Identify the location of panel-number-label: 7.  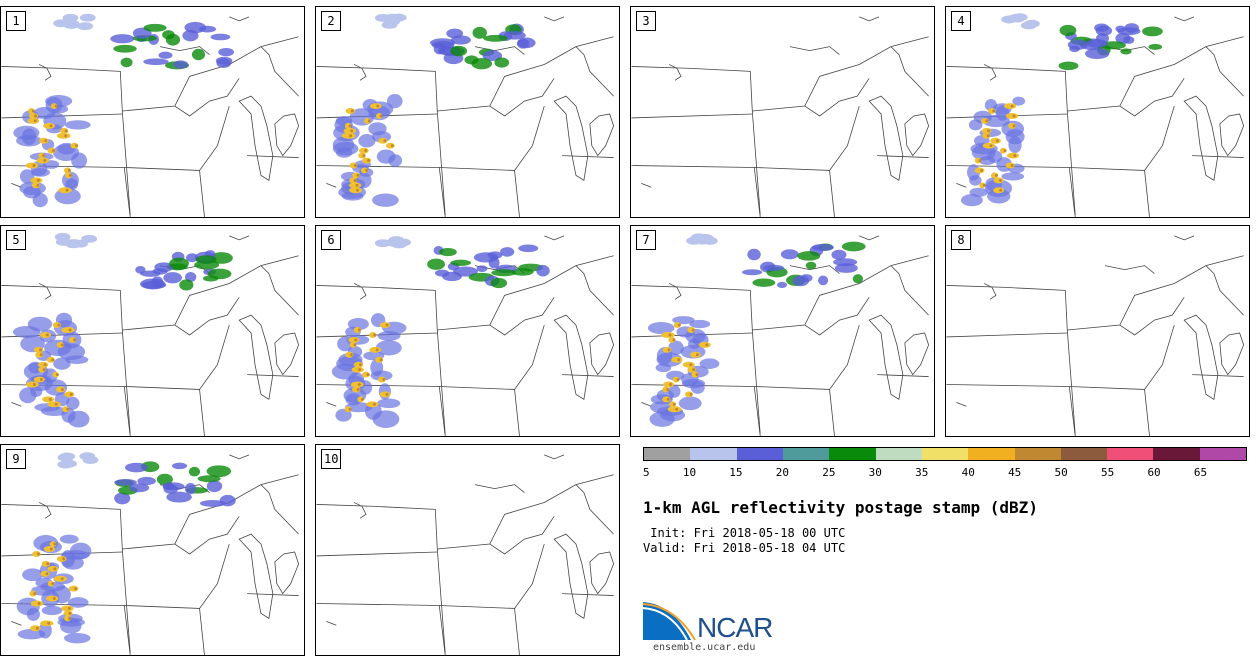
(646, 240).